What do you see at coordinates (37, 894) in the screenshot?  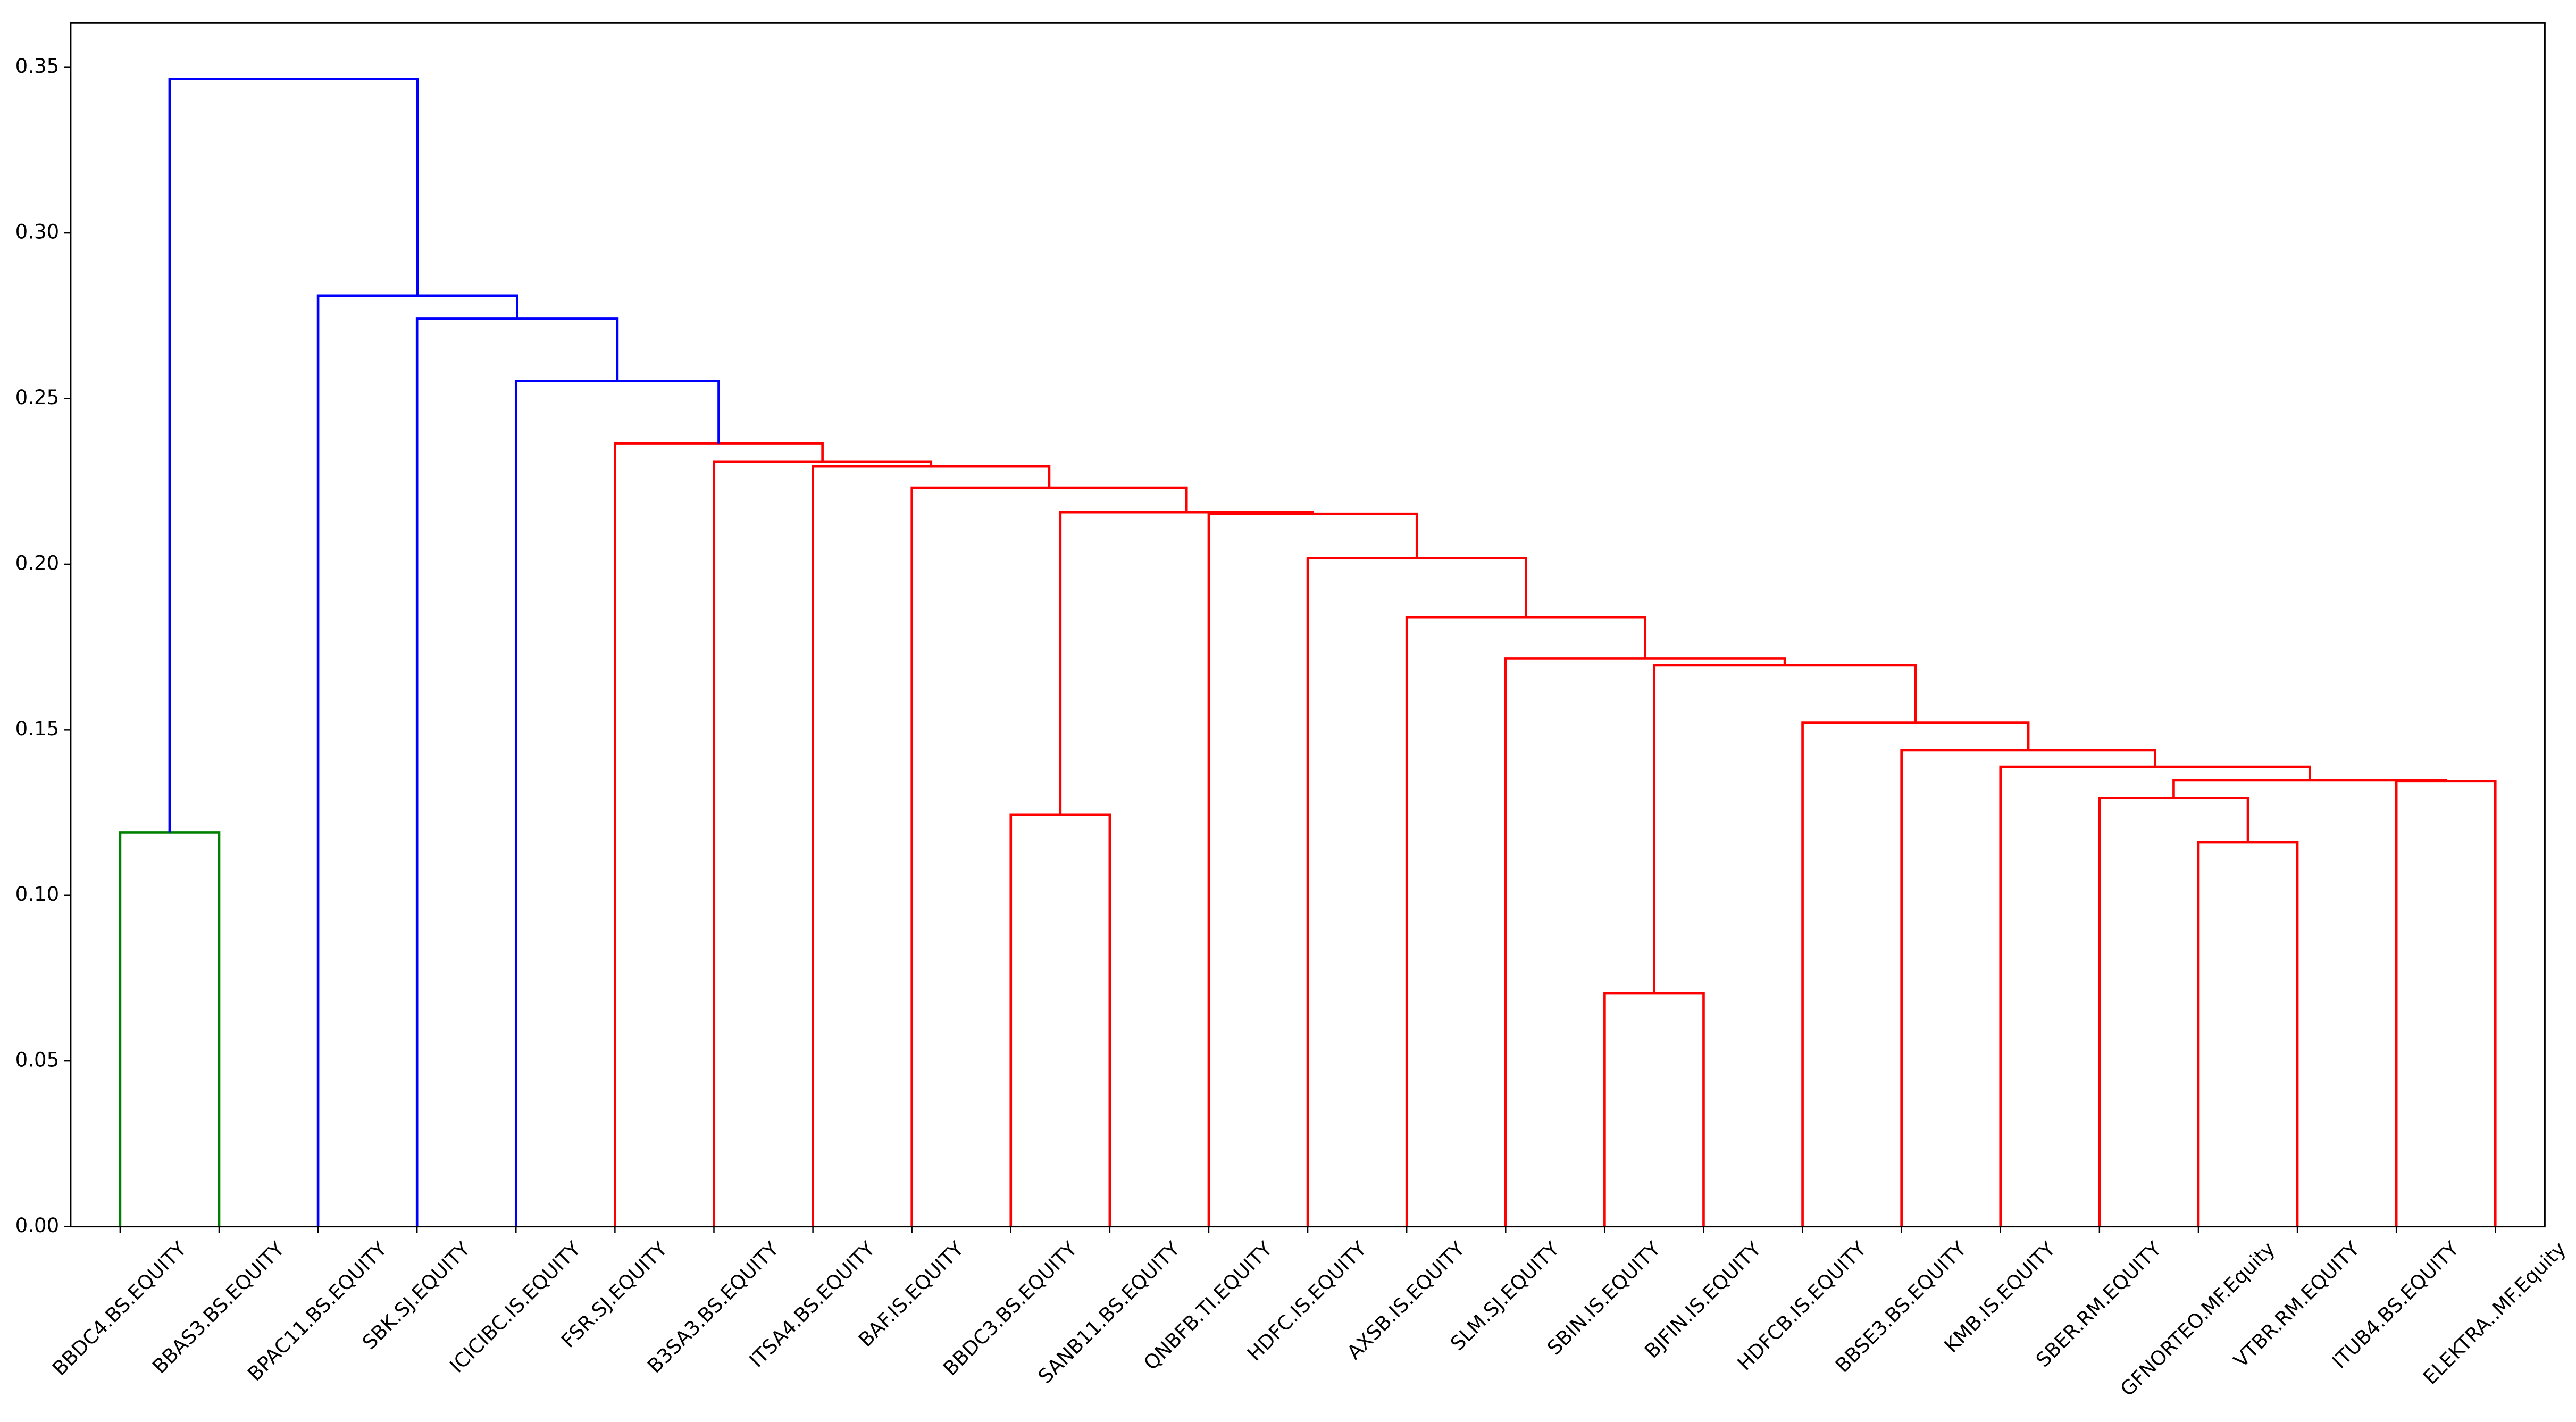 I see `y-tick-label: 0.10` at bounding box center [37, 894].